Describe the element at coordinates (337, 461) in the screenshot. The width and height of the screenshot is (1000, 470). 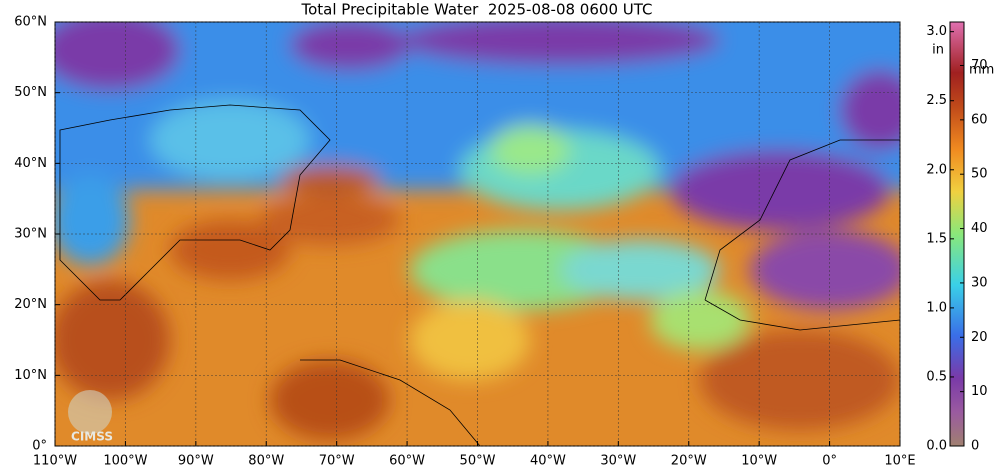
I see `x-tick-label: 70°W` at that location.